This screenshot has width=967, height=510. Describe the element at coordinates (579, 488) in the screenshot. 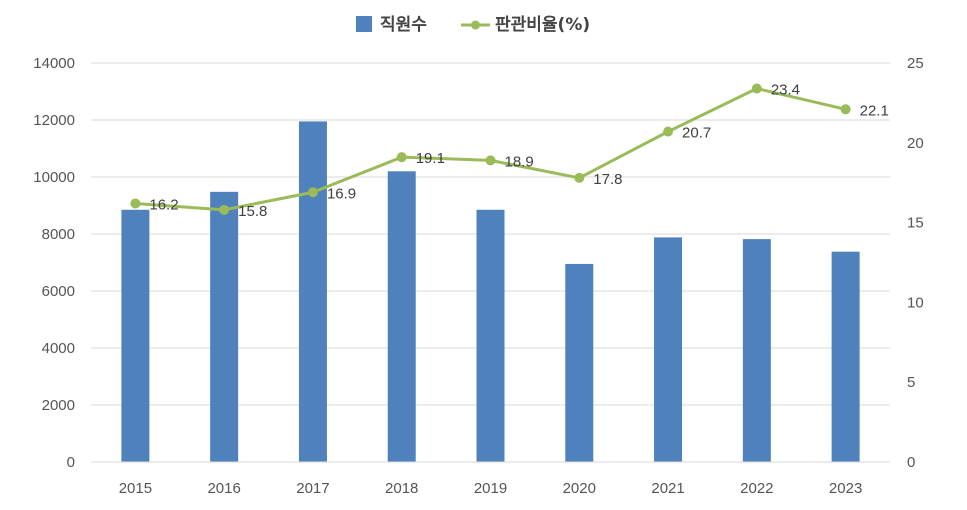

I see `x-tick-label: 2020` at that location.